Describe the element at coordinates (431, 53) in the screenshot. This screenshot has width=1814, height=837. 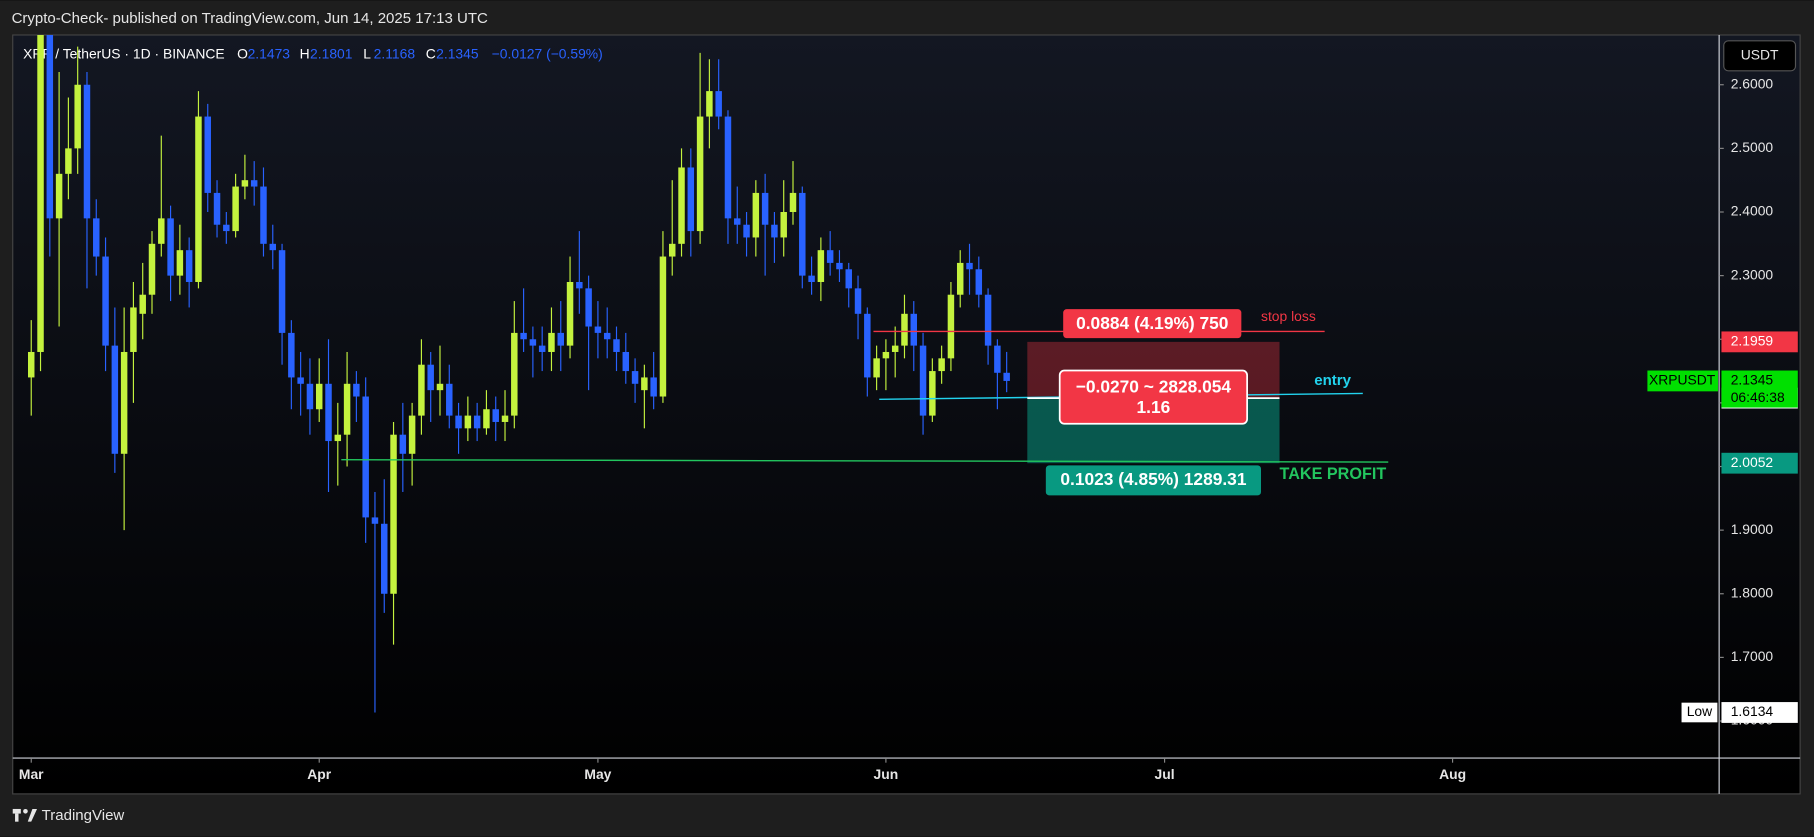
I see `ohlc-letter: C` at that location.